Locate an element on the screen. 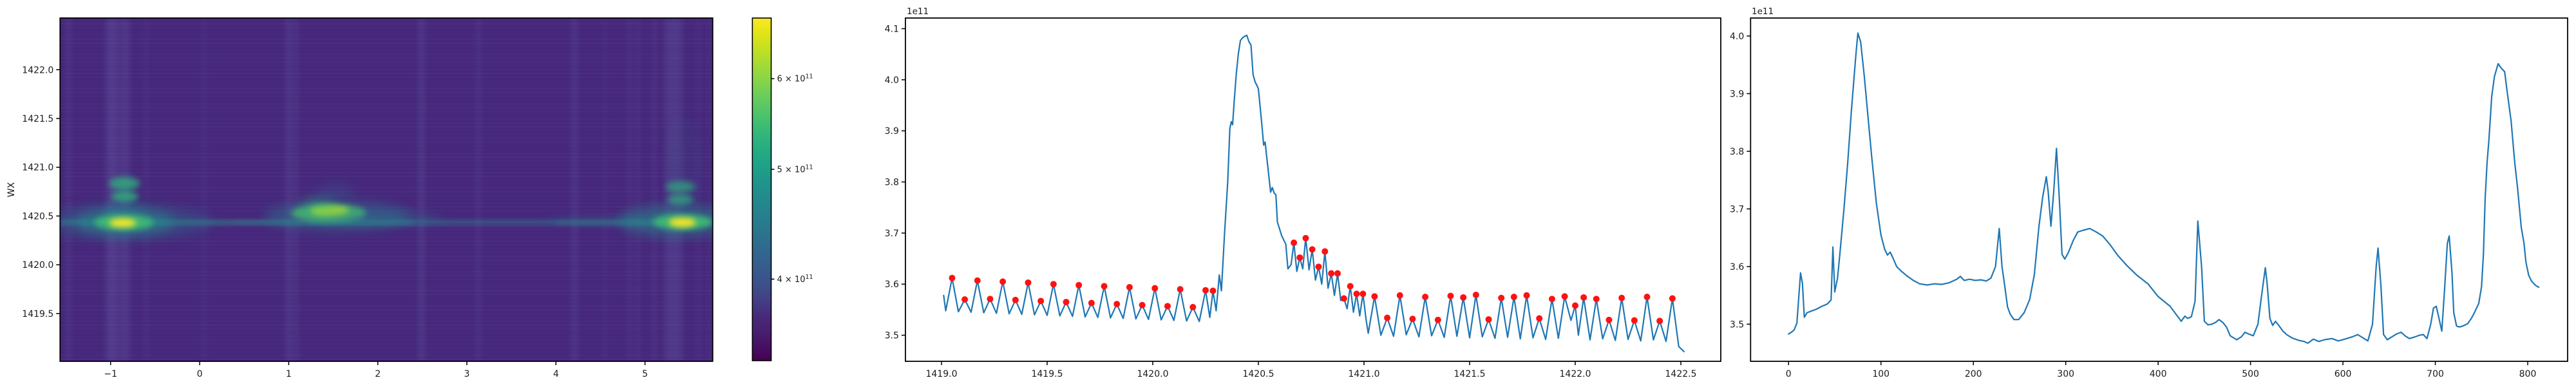  y-tick-label: 3.6 is located at coordinates (1737, 267).